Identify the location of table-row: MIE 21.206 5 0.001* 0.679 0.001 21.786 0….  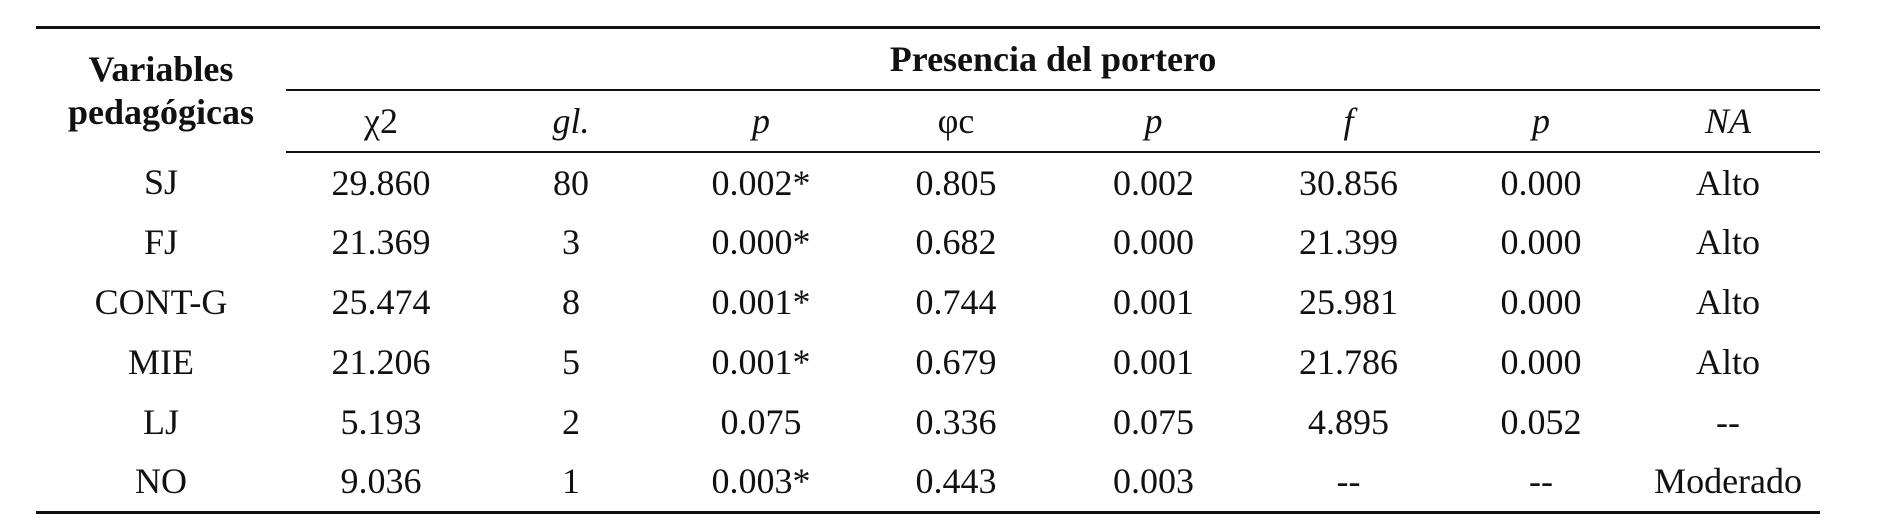
(928, 362).